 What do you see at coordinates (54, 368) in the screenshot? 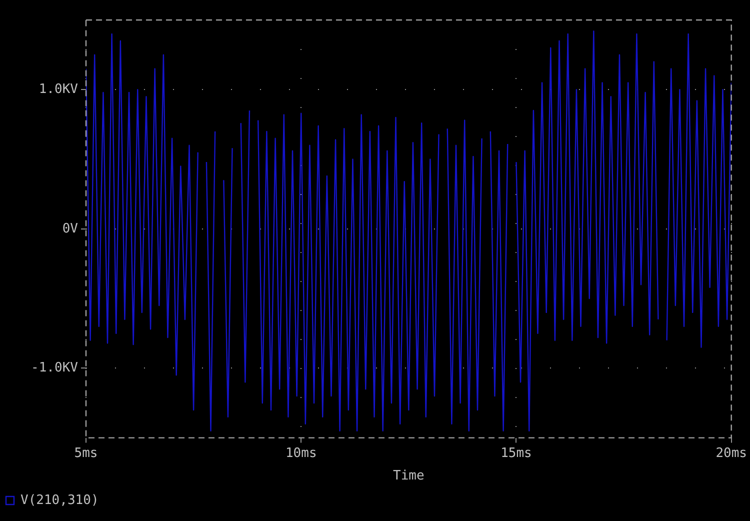
I see `y-tick-label: -1.0KV` at bounding box center [54, 368].